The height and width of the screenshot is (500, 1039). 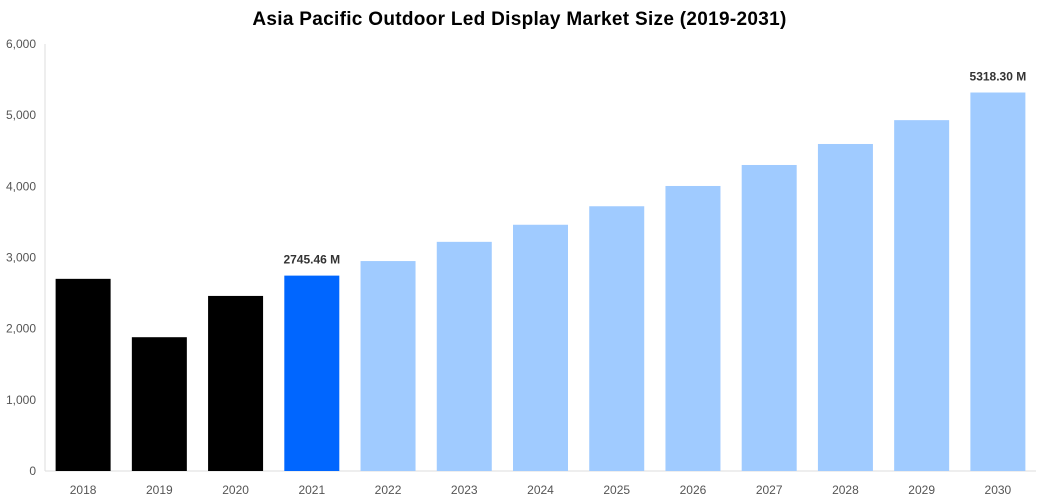 I want to click on x-tick-label: 2019, so click(x=159, y=490).